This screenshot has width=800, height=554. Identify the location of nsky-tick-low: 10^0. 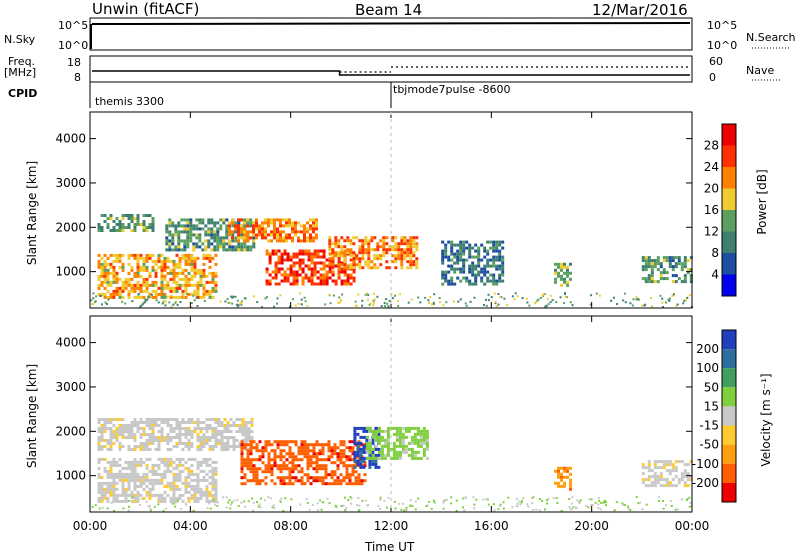
(73, 45).